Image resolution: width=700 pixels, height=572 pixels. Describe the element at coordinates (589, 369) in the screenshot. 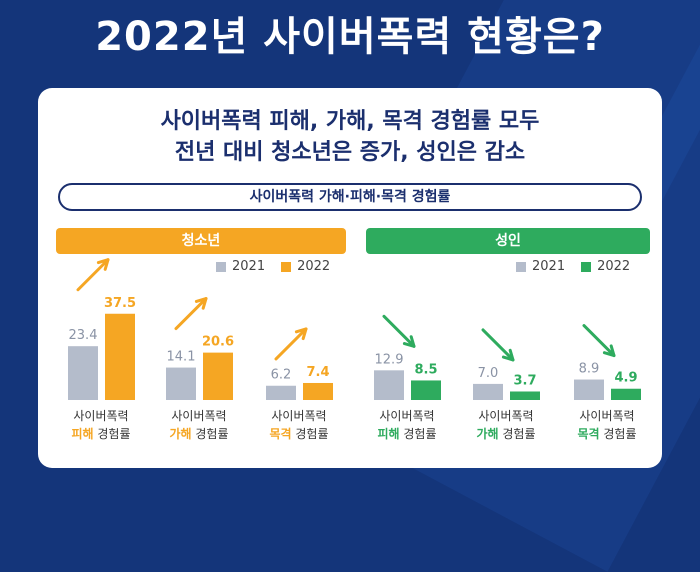

I see `data-label-2021: 8.9` at that location.